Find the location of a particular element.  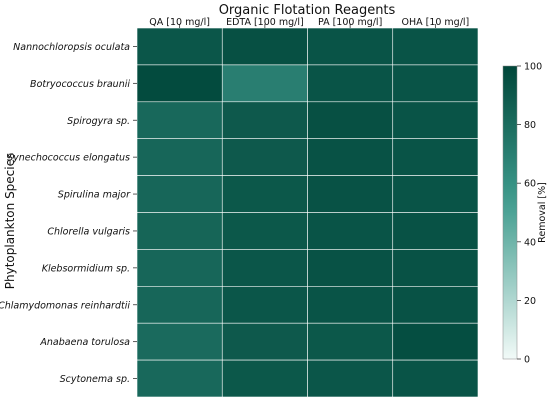

row-label: Chlamydomonas reinhardtii is located at coordinates (65, 305).